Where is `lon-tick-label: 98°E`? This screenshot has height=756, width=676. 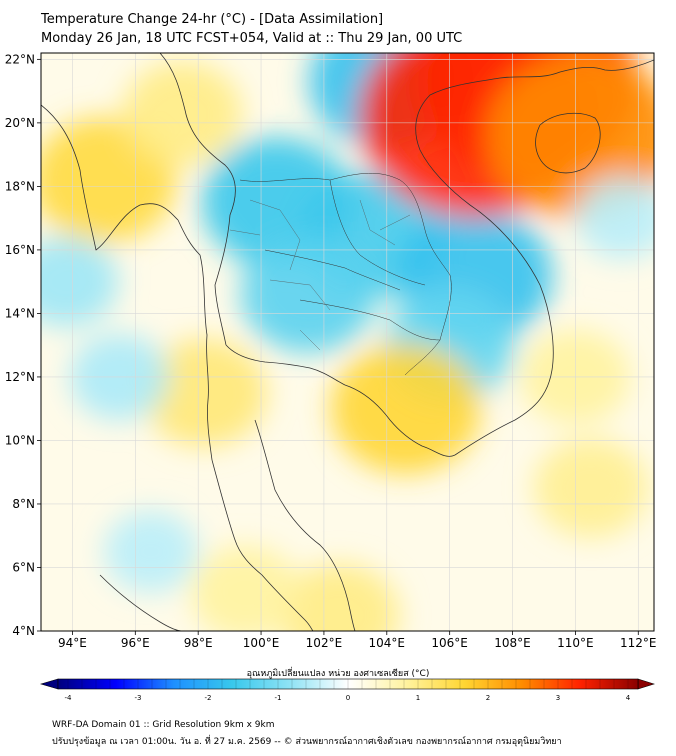
lon-tick-label: 98°E is located at coordinates (198, 643).